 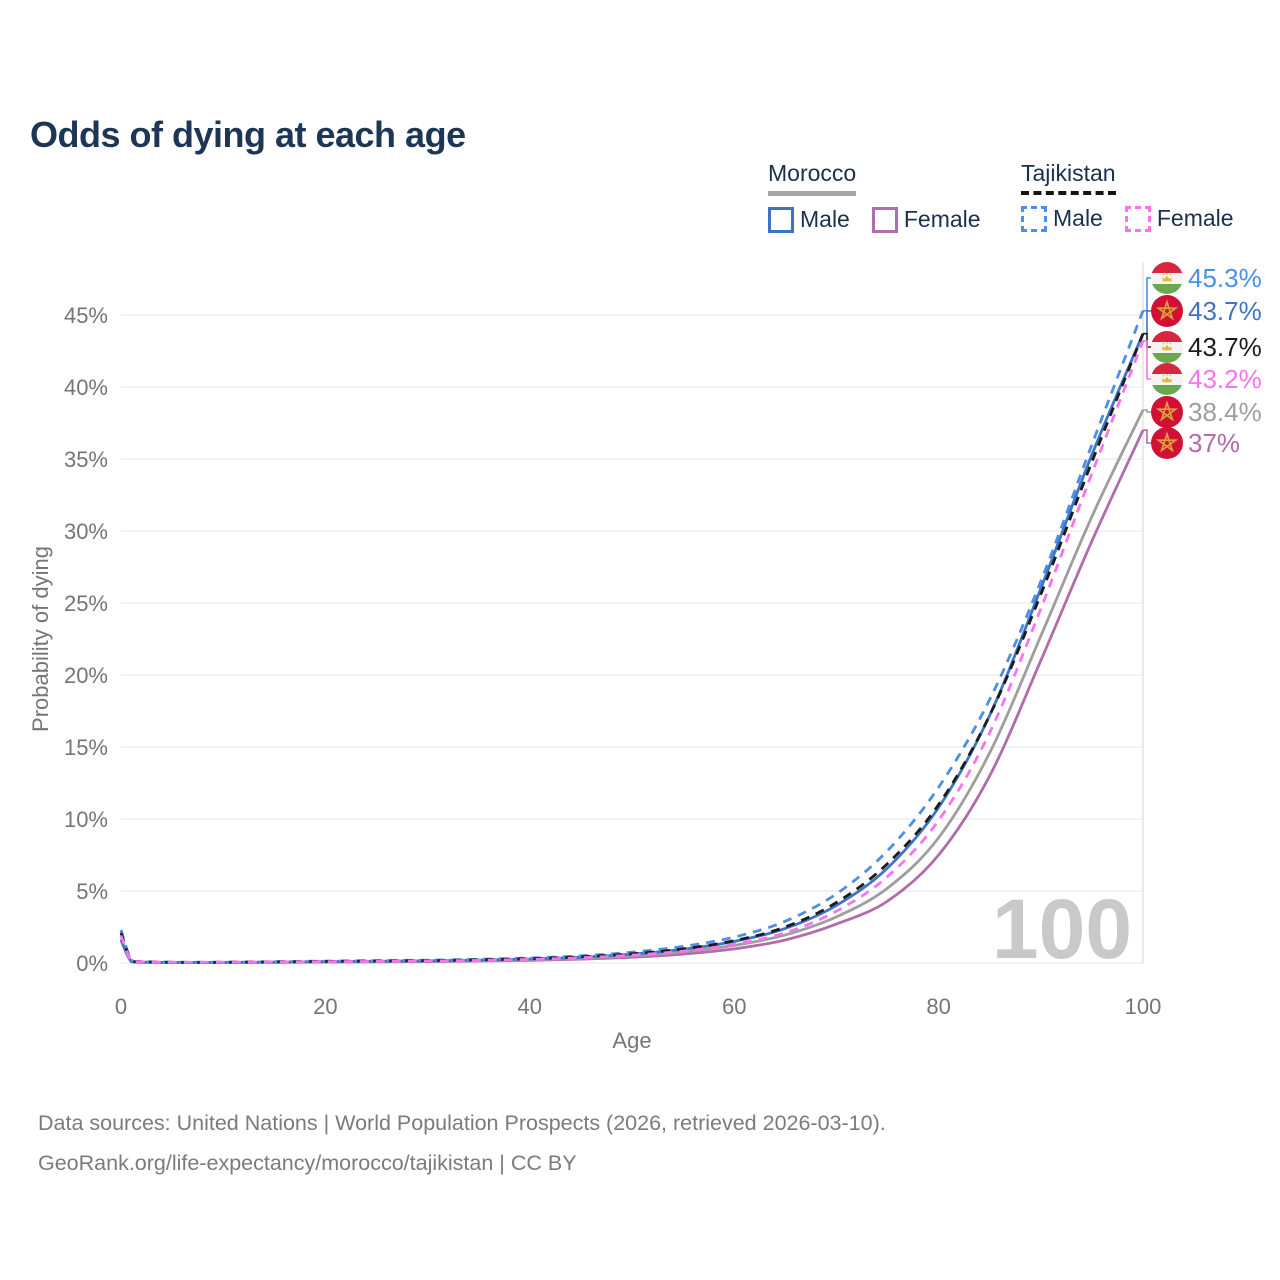 What do you see at coordinates (1143, 1006) in the screenshot?
I see `x-tick-label: 100` at bounding box center [1143, 1006].